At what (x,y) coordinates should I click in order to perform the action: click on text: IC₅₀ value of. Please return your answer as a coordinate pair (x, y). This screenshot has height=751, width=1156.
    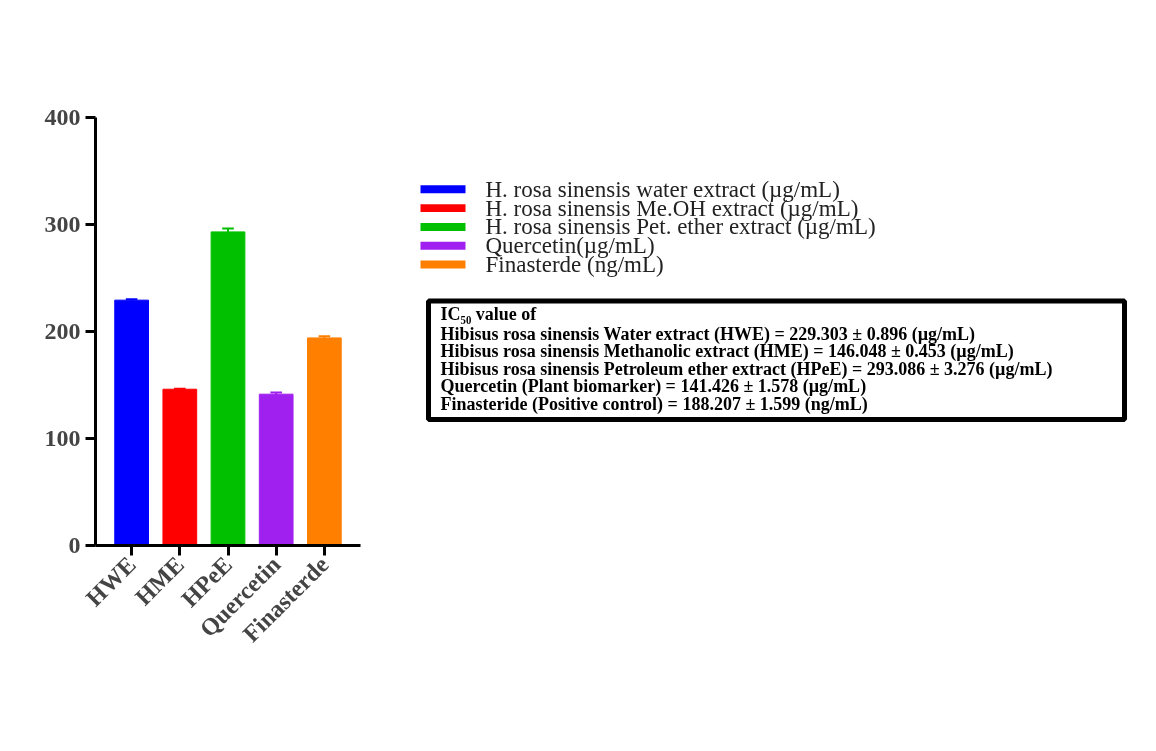
    Looking at the image, I should click on (489, 314).